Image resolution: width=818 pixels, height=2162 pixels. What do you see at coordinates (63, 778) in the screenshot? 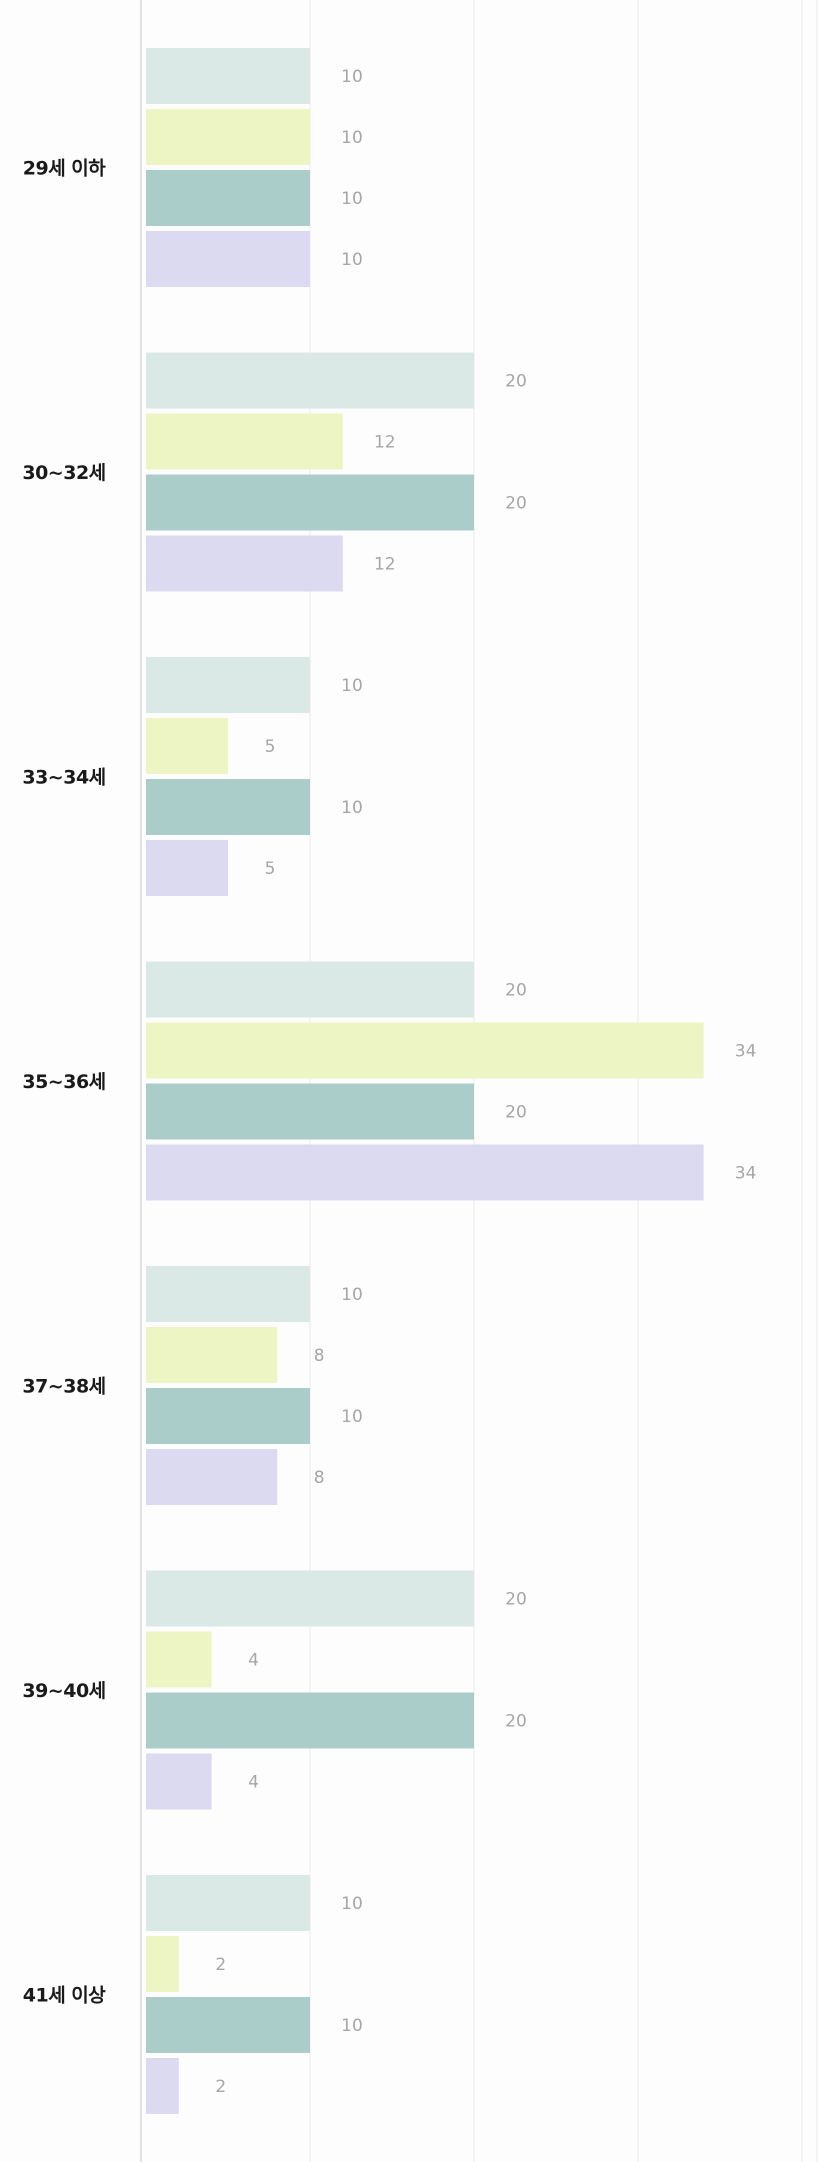
I see `category-label: 33~34세` at bounding box center [63, 778].